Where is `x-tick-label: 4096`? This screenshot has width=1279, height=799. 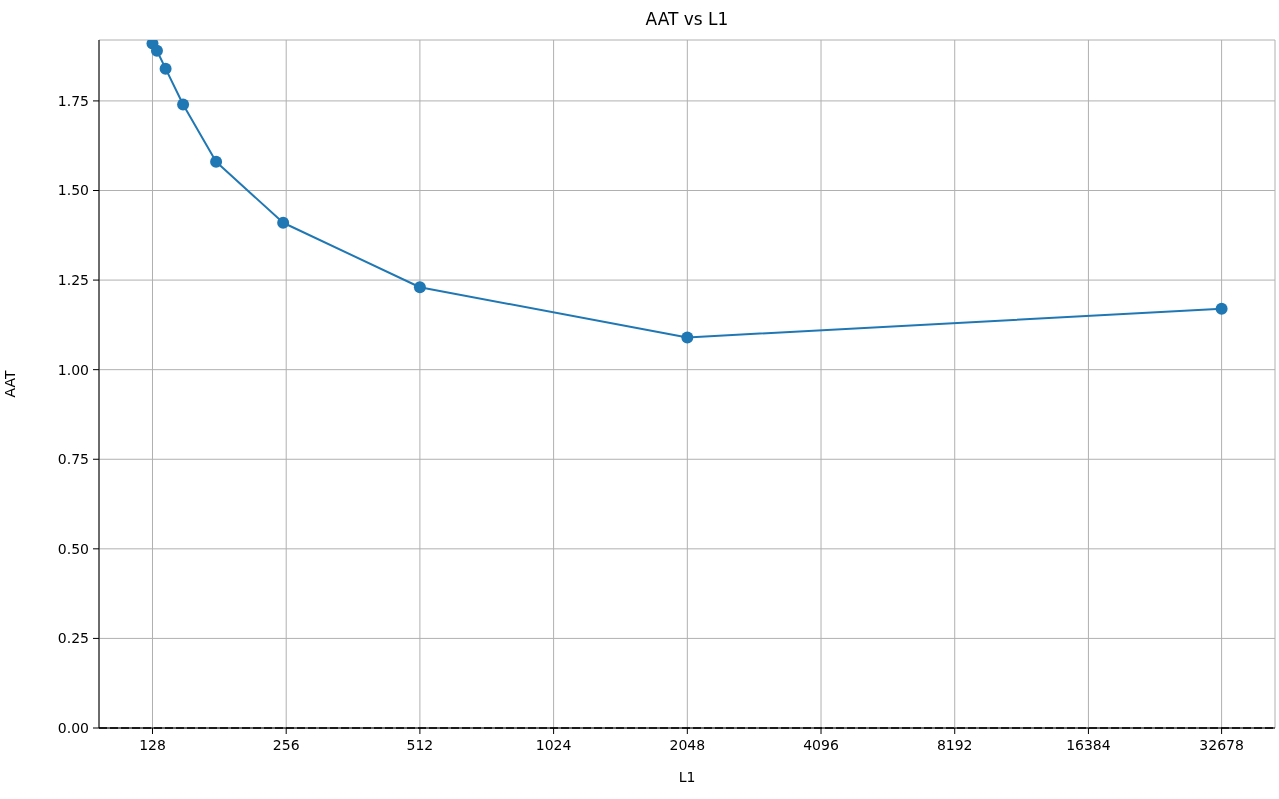
x-tick-label: 4096 is located at coordinates (821, 744).